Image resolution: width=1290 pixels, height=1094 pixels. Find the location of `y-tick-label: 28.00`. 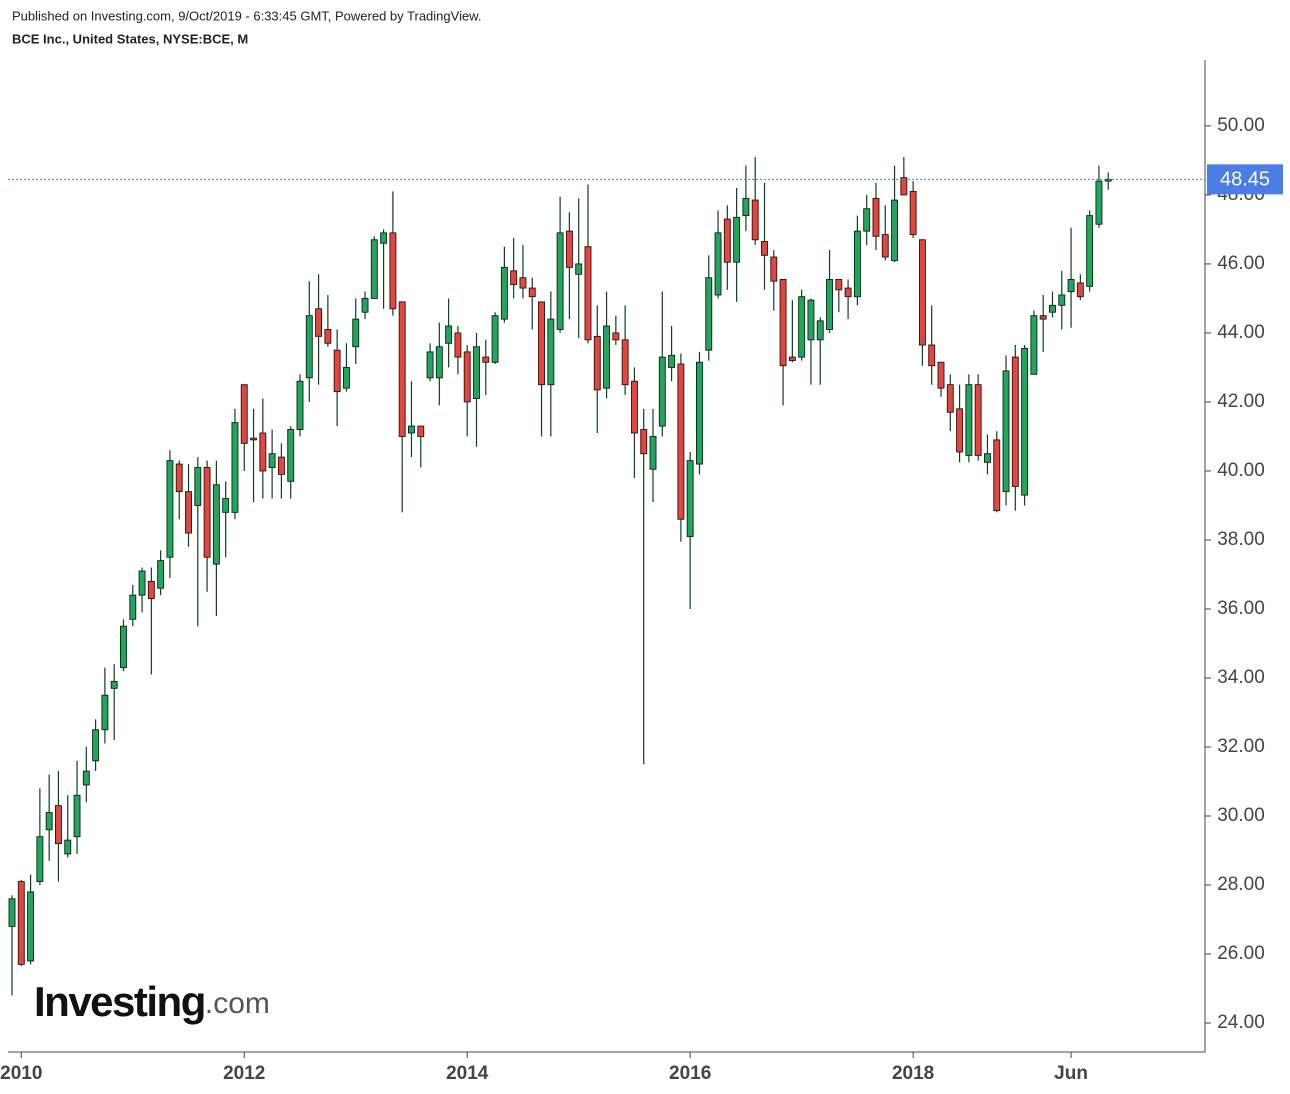

y-tick-label: 28.00 is located at coordinates (1241, 884).